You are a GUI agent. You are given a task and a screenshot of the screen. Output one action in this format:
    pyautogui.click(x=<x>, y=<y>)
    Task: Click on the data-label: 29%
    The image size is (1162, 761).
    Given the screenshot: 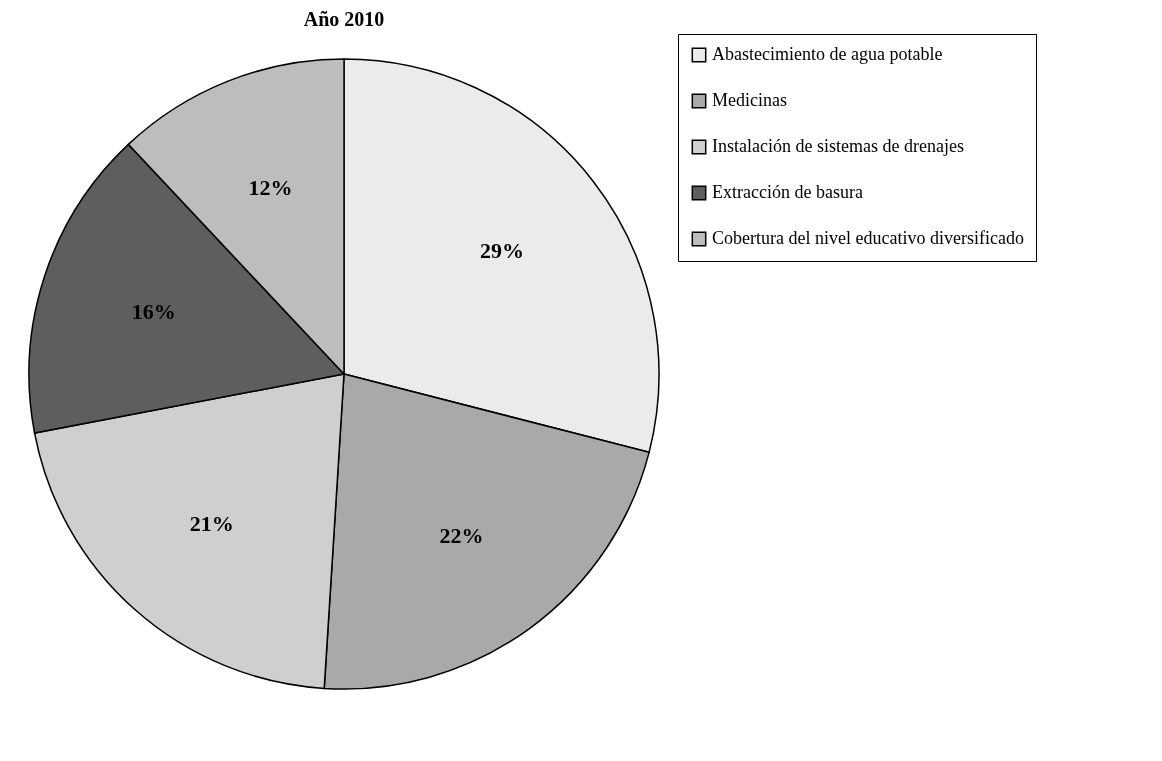 What is the action you would take?
    pyautogui.click(x=502, y=251)
    